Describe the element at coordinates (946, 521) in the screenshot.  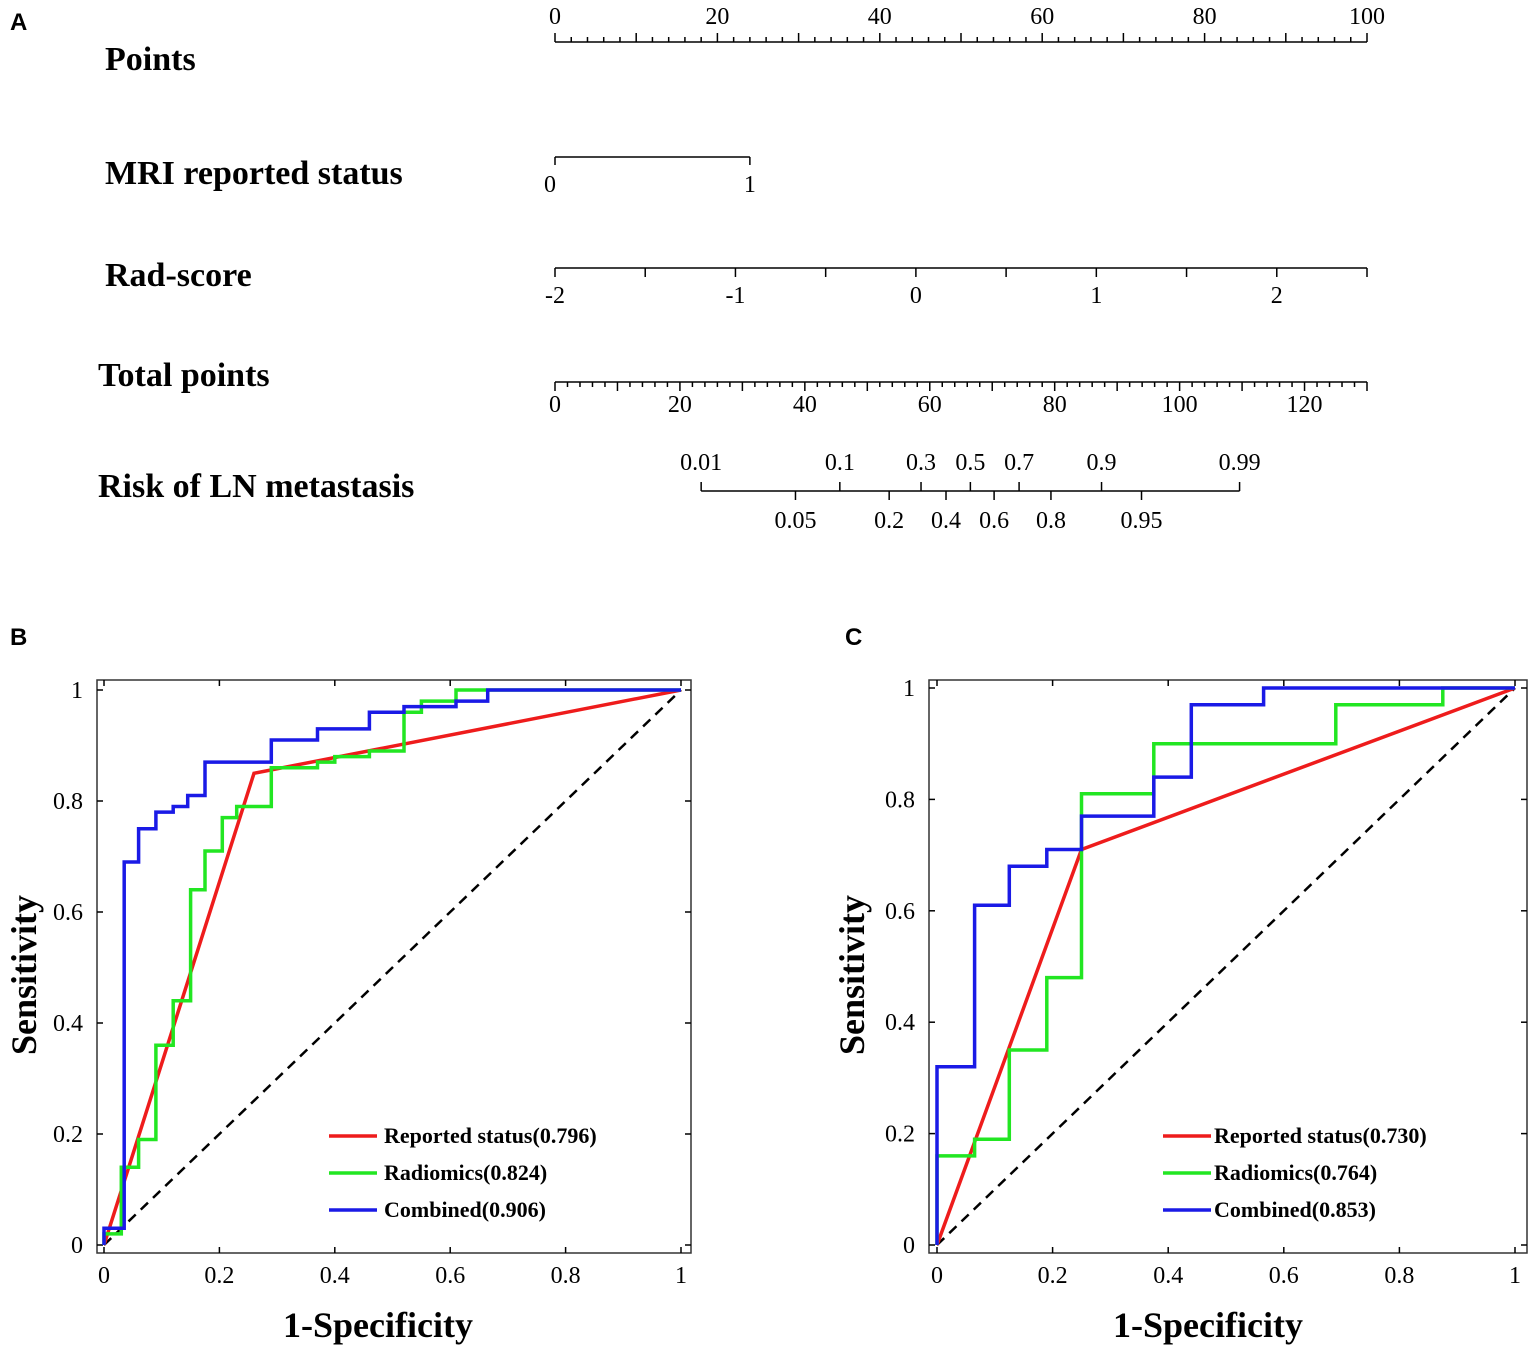
I see `risk-tick-label: 0.4` at that location.